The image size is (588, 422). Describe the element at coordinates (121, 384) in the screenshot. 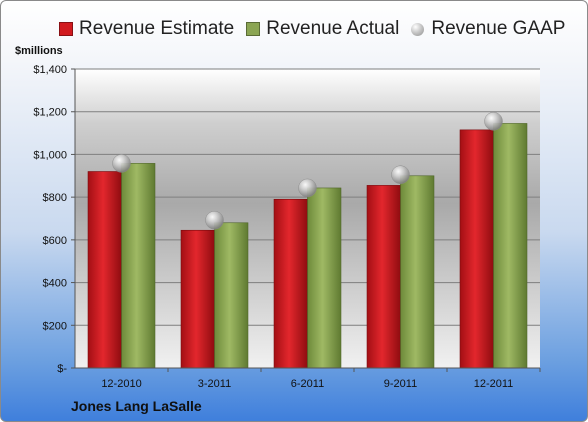

I see `x-tick-label: 12-2010` at that location.